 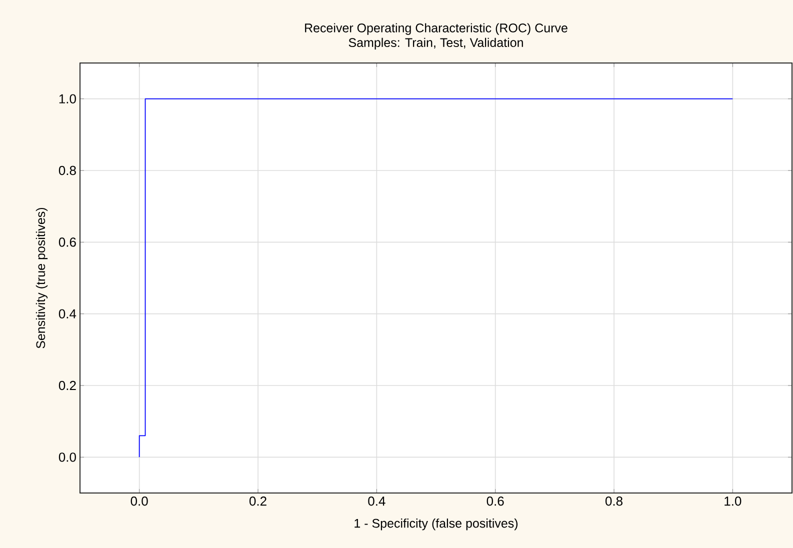 What do you see at coordinates (377, 501) in the screenshot?
I see `x-tick-label: 0.4` at bounding box center [377, 501].